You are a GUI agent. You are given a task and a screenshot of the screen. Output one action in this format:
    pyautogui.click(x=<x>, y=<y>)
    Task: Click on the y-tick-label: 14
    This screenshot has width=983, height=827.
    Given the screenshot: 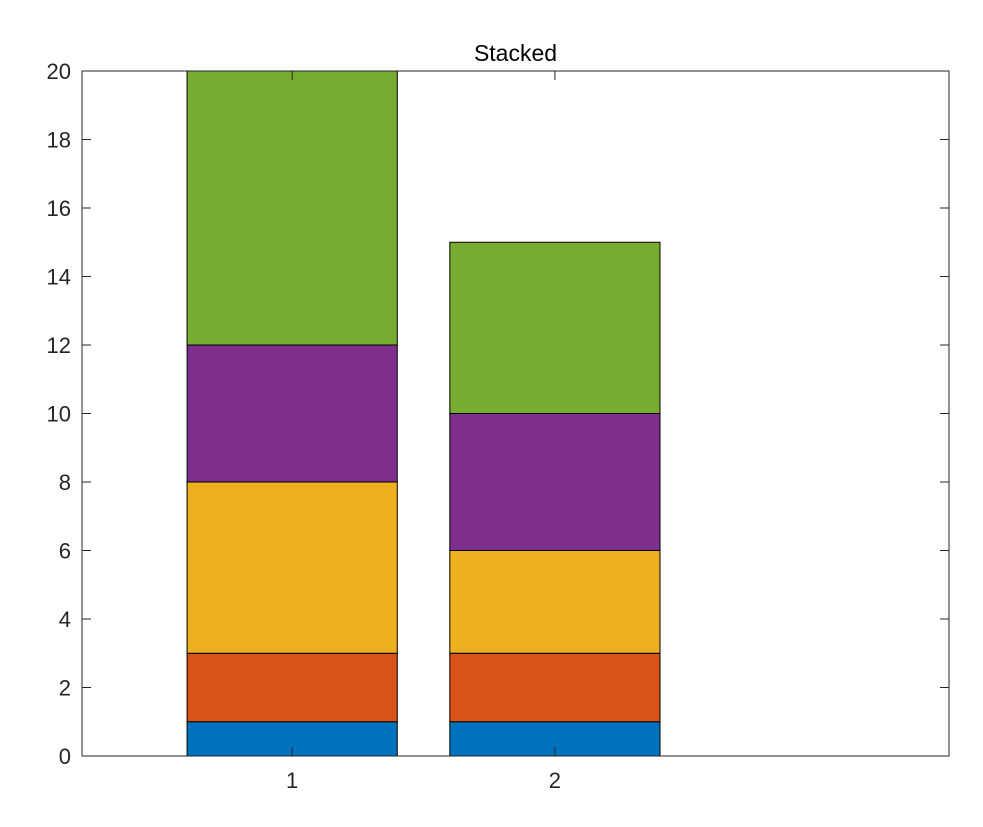 What is the action you would take?
    pyautogui.click(x=59, y=277)
    